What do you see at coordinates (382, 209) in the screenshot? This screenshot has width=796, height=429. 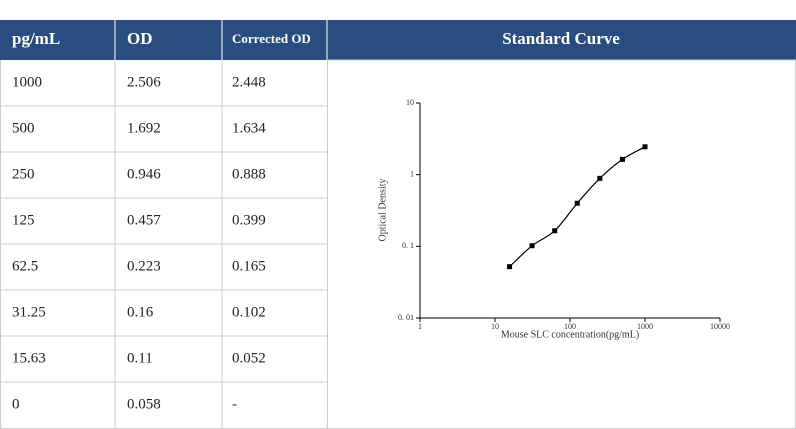 I see `y-axis-label: Optical Density` at bounding box center [382, 209].